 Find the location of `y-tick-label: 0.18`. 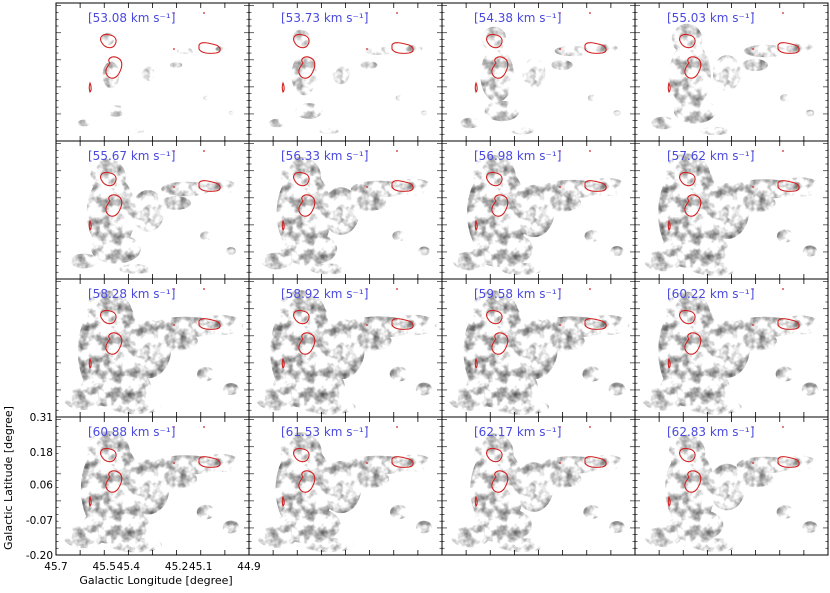

y-tick-label: 0.18 is located at coordinates (41, 453).